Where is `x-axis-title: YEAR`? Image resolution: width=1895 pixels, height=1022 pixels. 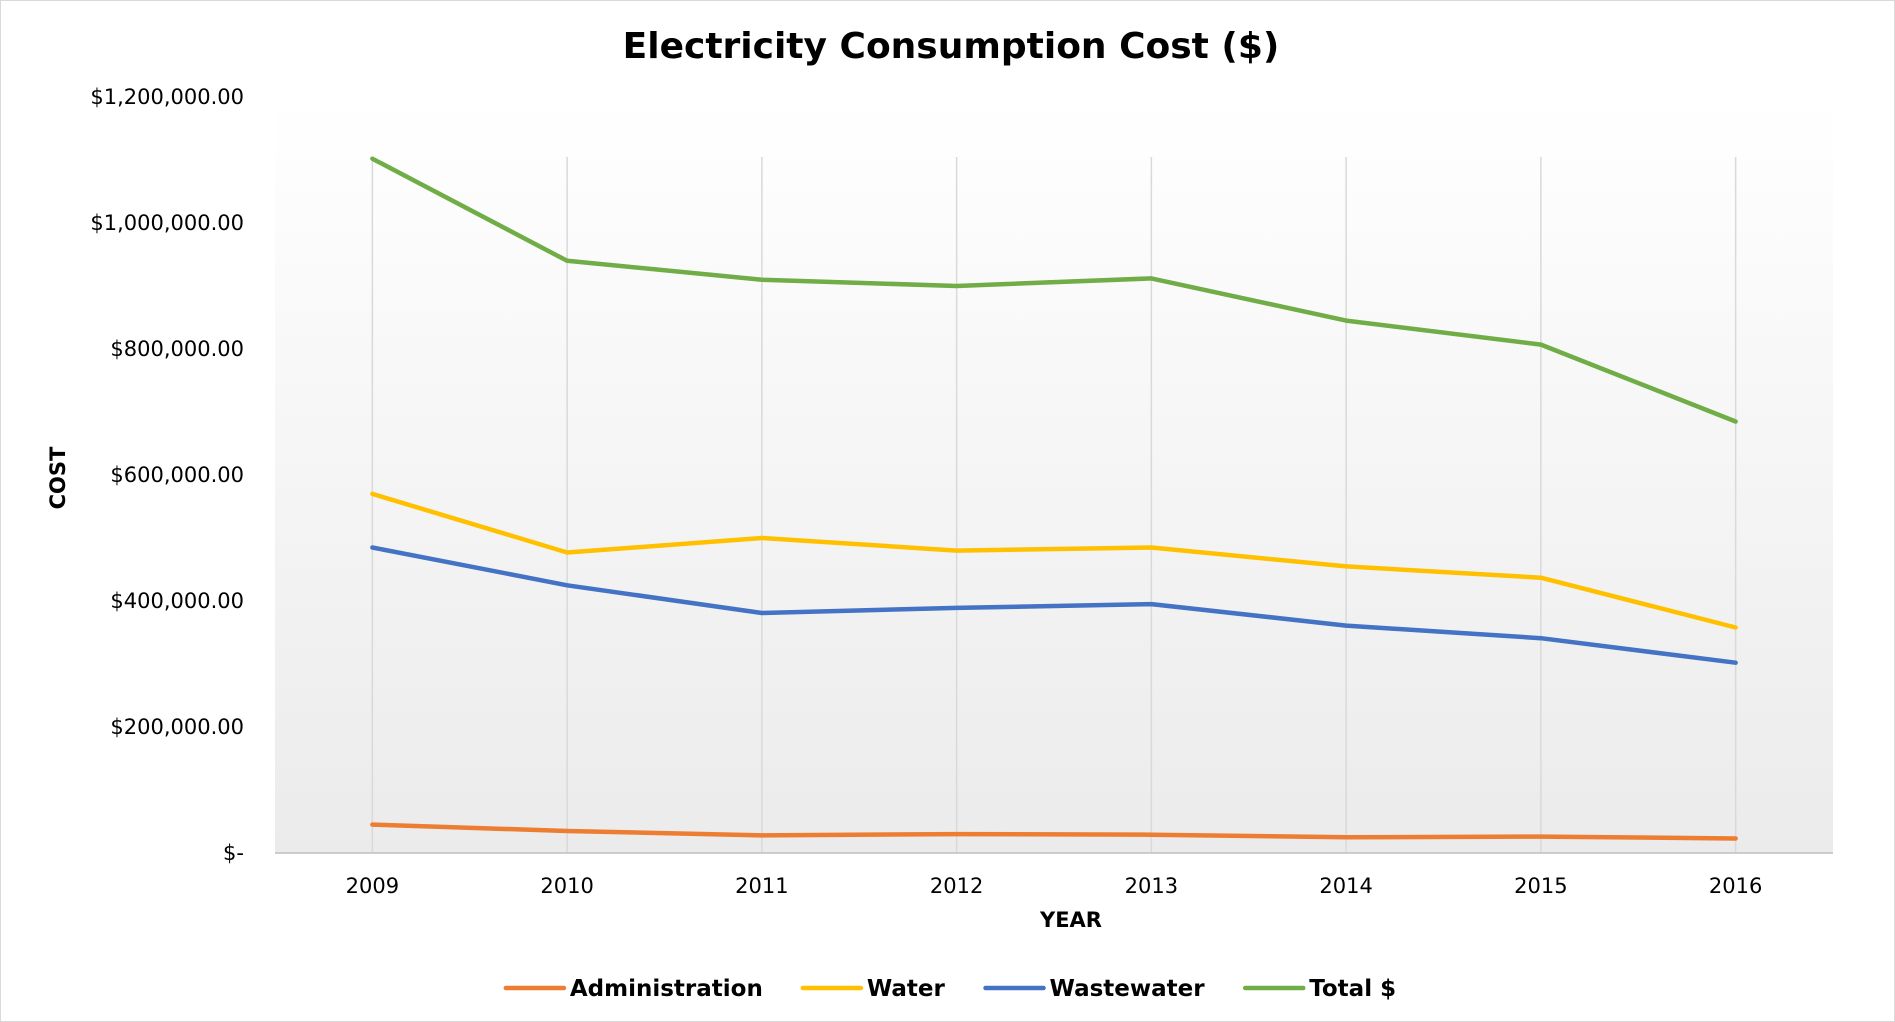
x-axis-title: YEAR is located at coordinates (1070, 920).